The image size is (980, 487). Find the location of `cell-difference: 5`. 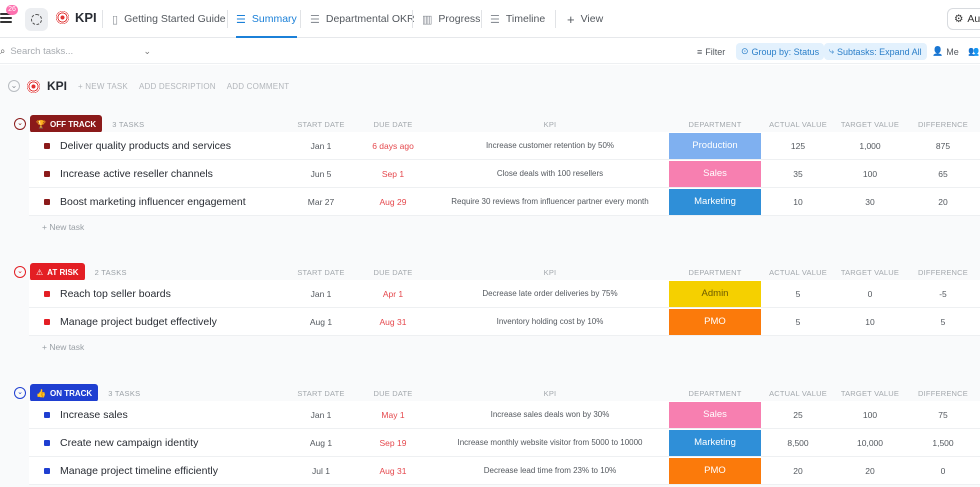

cell-difference: 5 is located at coordinates (943, 322).